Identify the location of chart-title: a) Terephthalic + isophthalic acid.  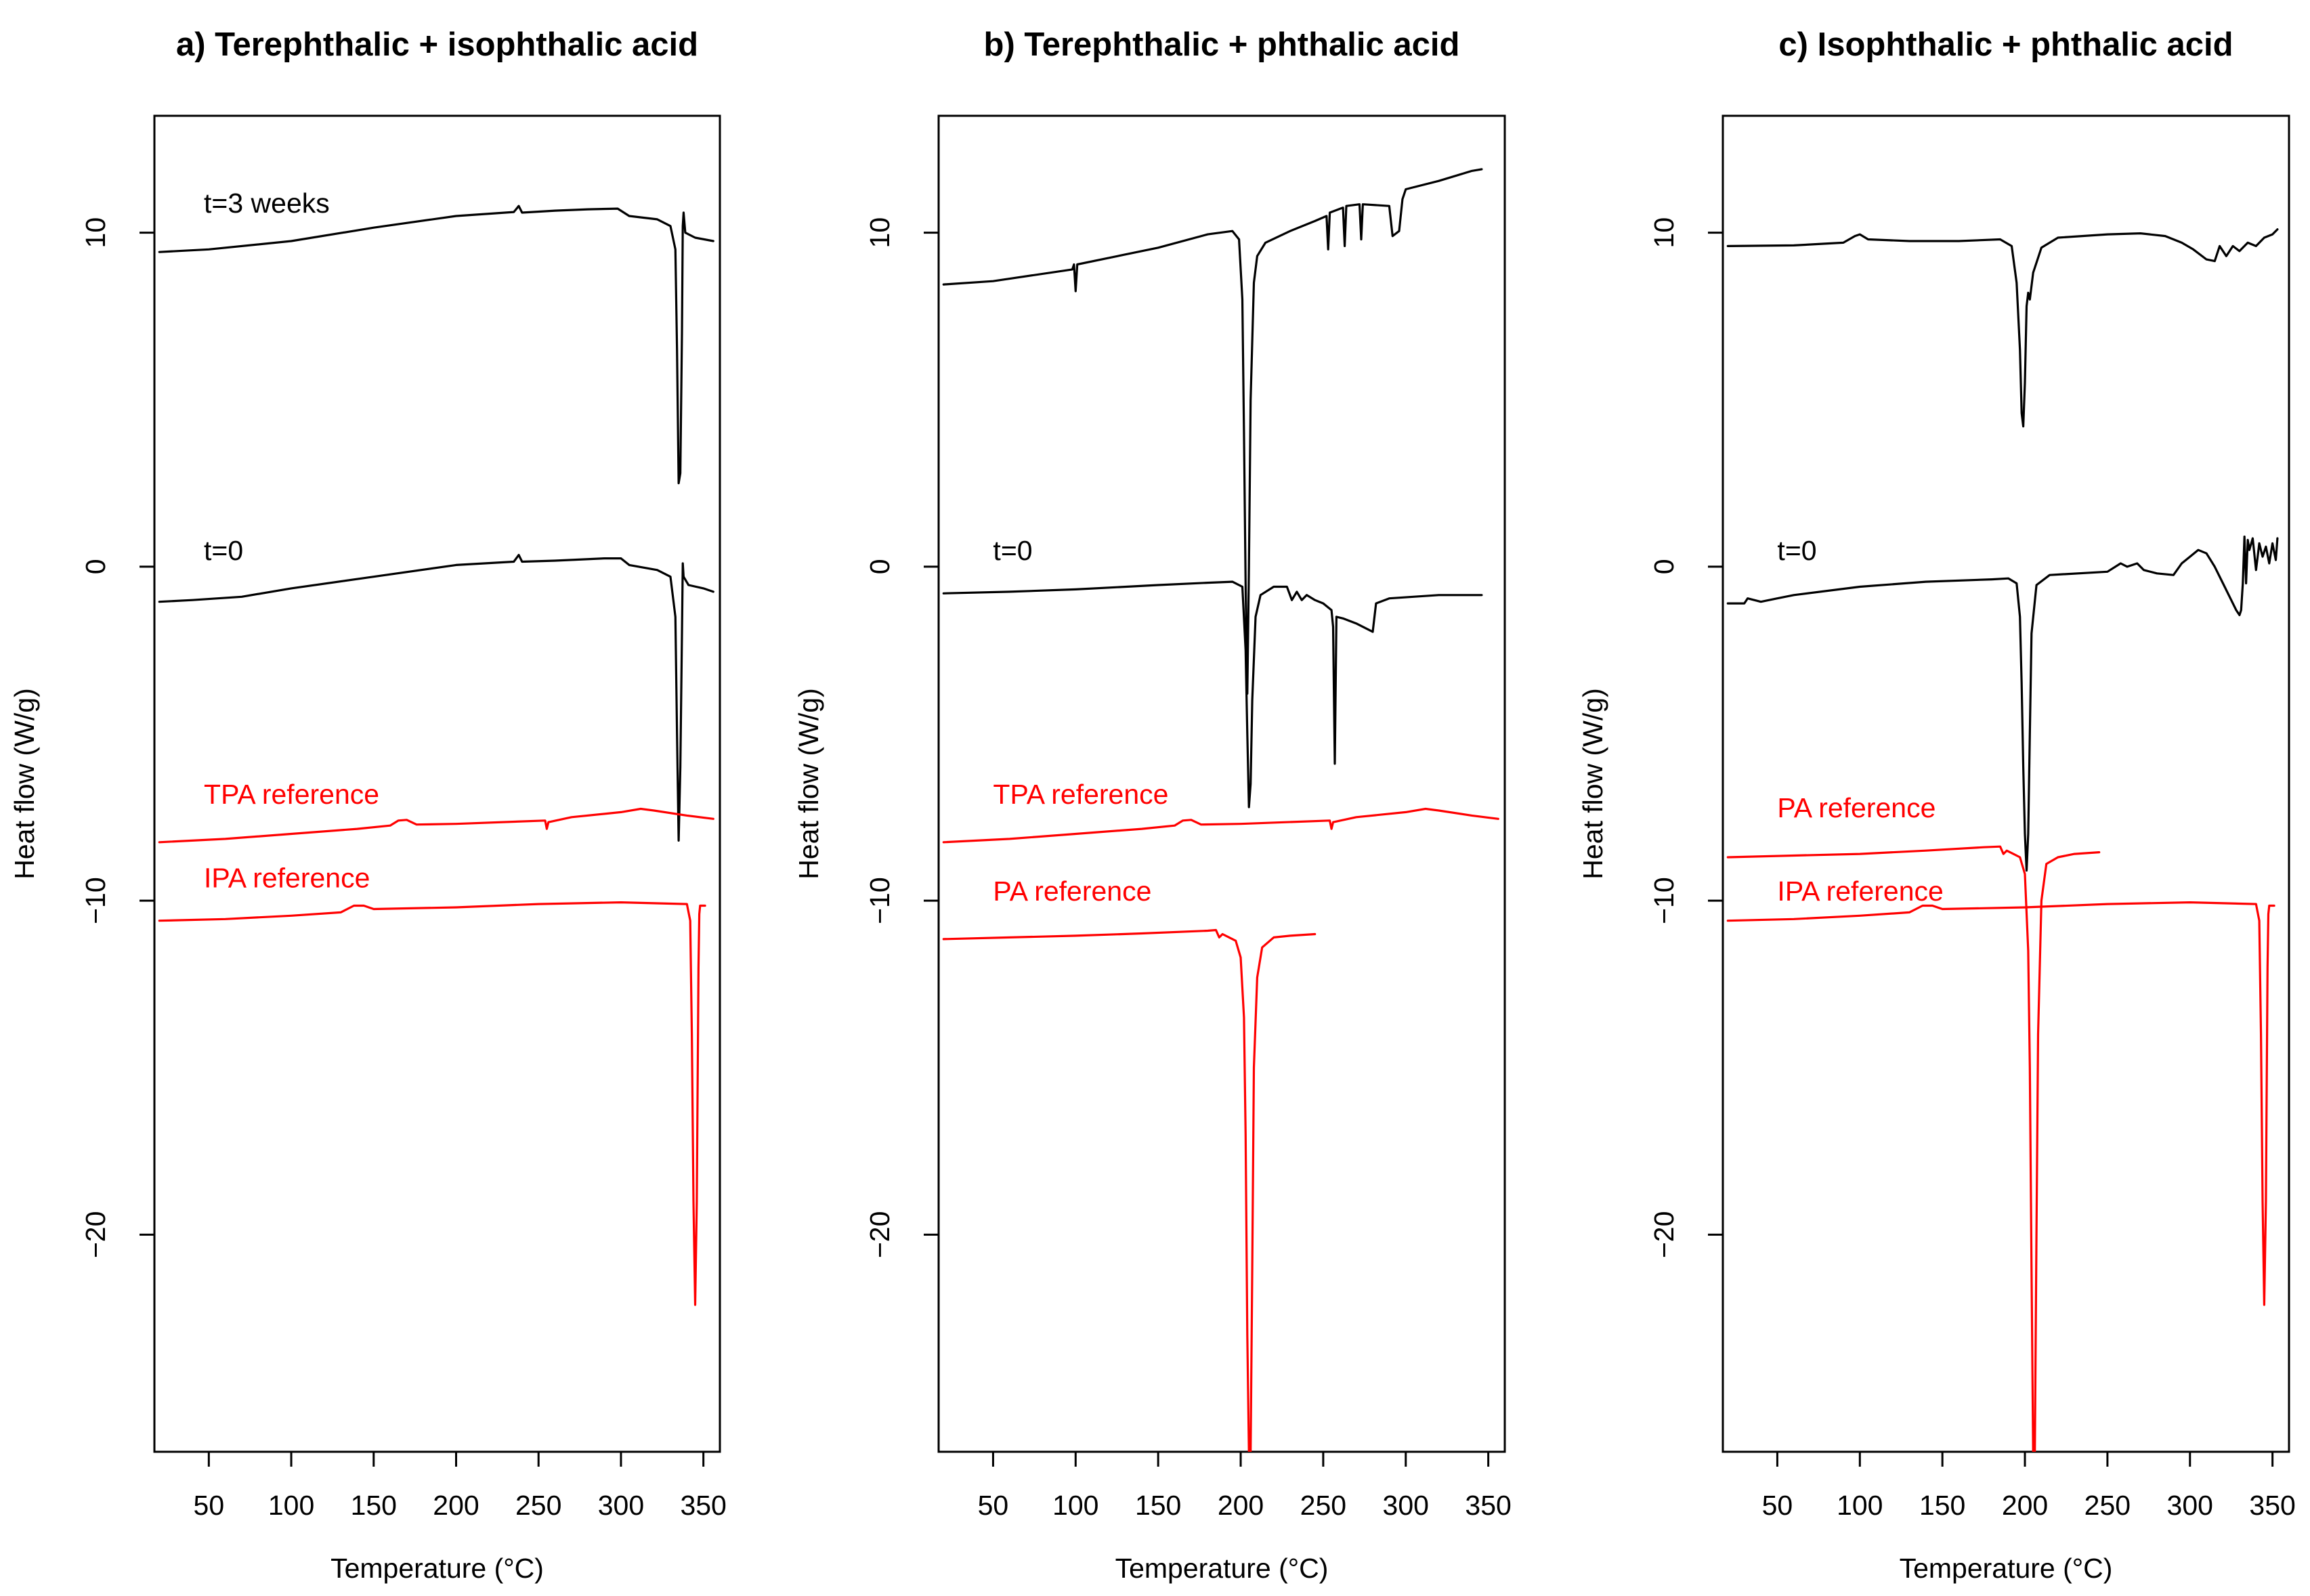
(437, 45).